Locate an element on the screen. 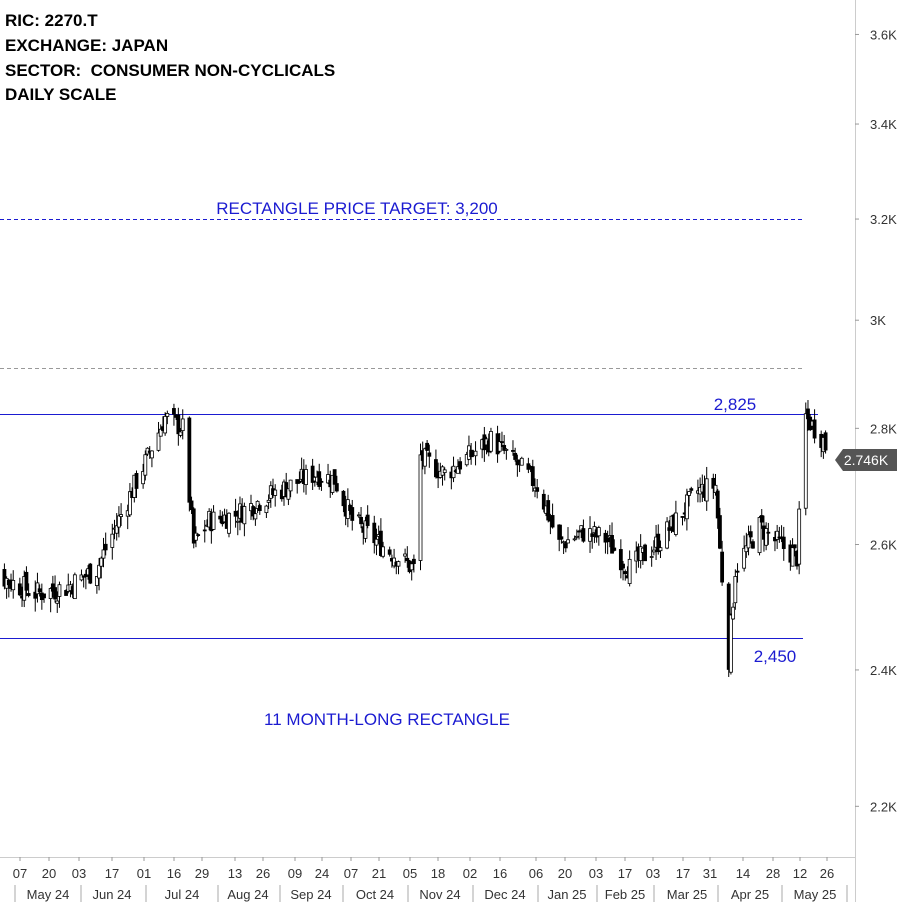 This screenshot has height=902, width=897. x-tick-label: 17 is located at coordinates (625, 873).